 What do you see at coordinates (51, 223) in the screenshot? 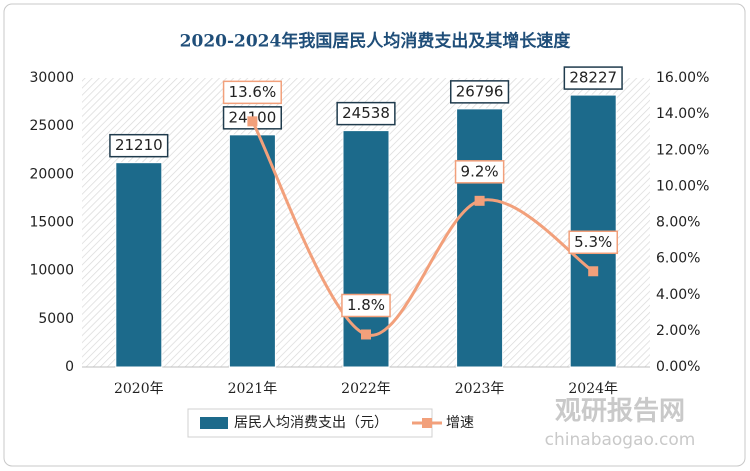
I see `y-tick-label: 15000` at bounding box center [51, 223].